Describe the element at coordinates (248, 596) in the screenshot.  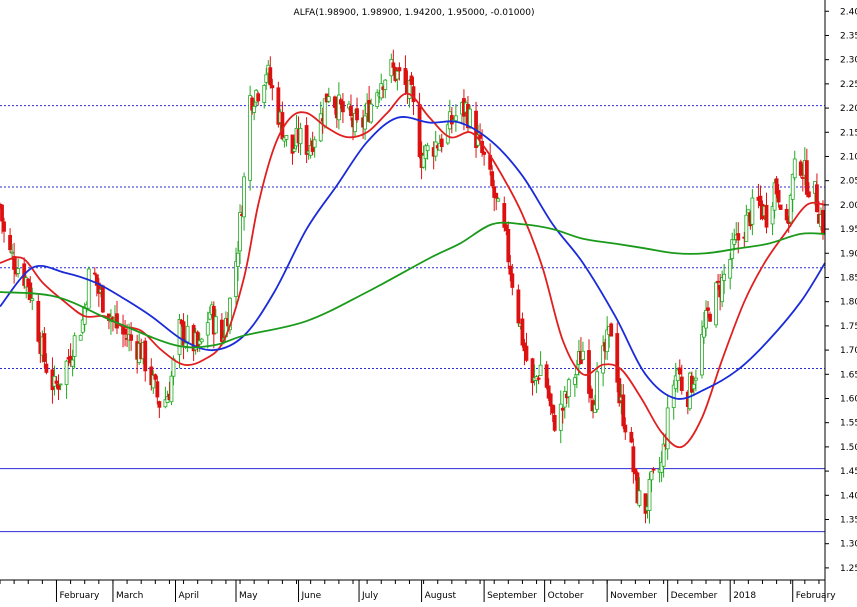
I see `x-tick-label: May` at that location.